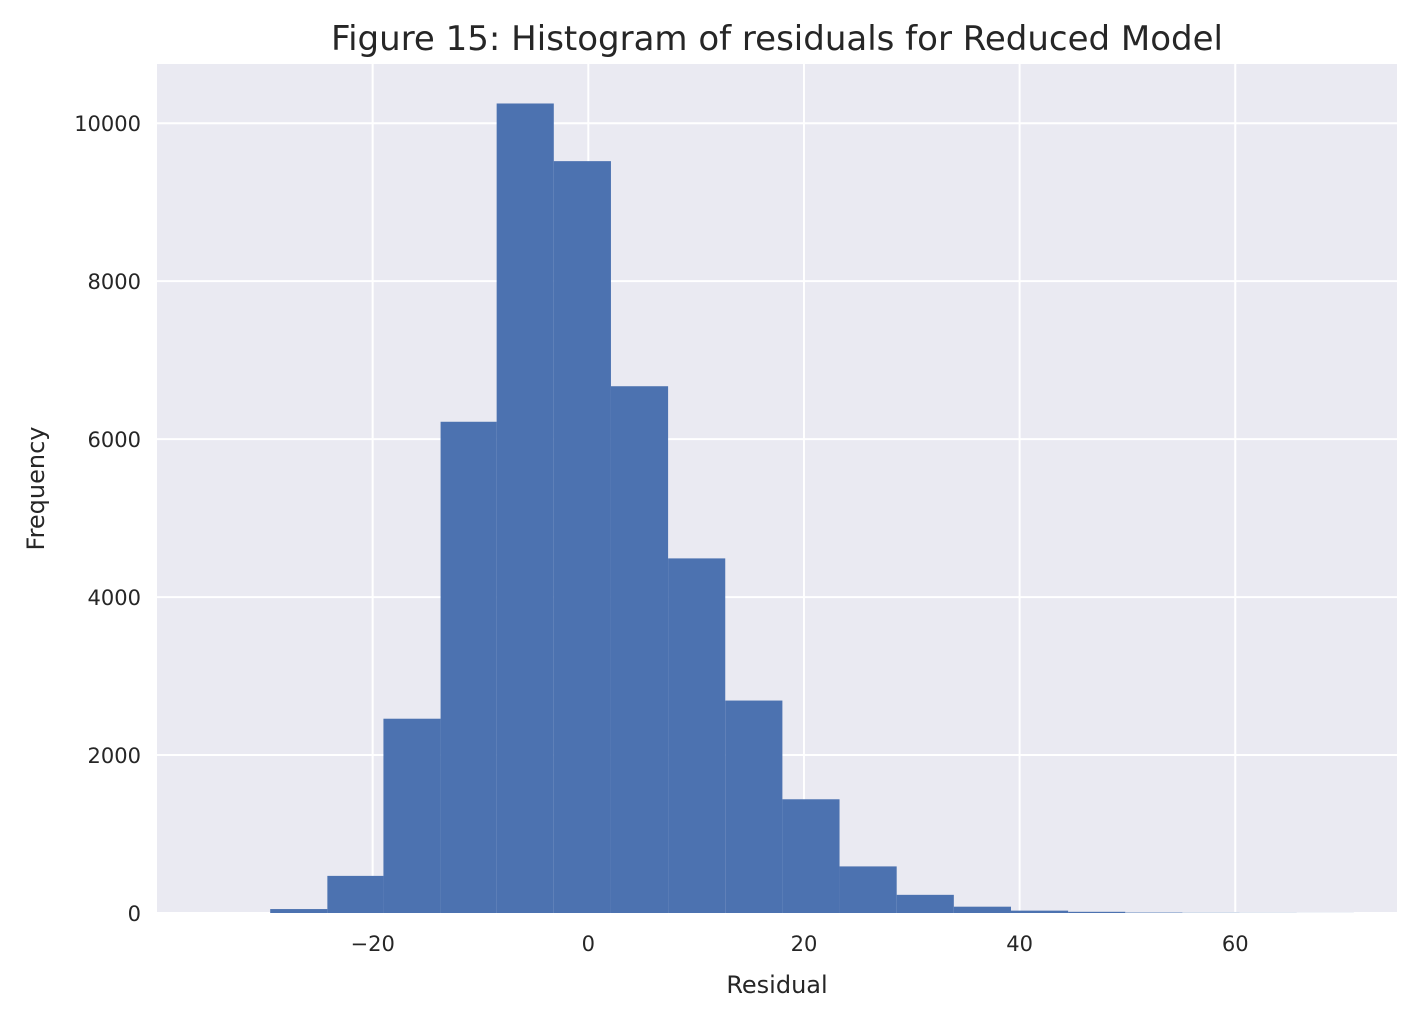 This screenshot has width=1417, height=1019. What do you see at coordinates (114, 440) in the screenshot?
I see `y-tick-label: 6000` at bounding box center [114, 440].